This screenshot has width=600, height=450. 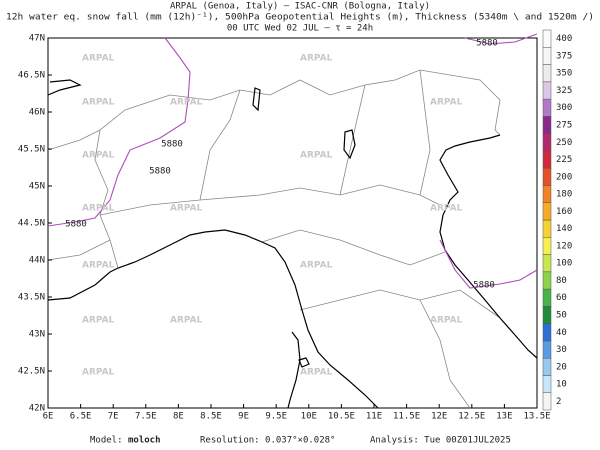 I want to click on colorbar-label: 160, so click(x=564, y=212).